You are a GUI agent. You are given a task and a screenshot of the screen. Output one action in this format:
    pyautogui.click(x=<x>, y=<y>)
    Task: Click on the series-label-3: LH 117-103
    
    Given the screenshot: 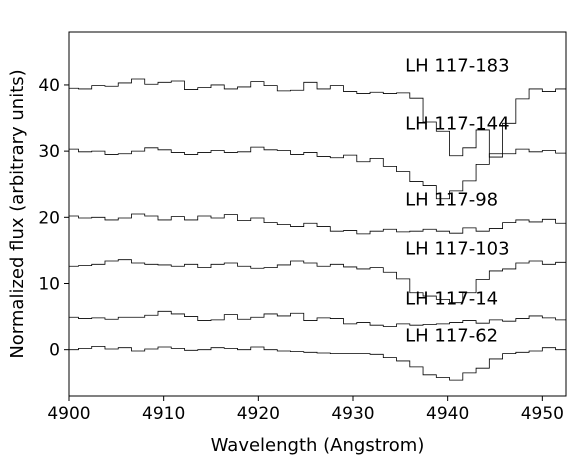 What is the action you would take?
    pyautogui.click(x=457, y=248)
    